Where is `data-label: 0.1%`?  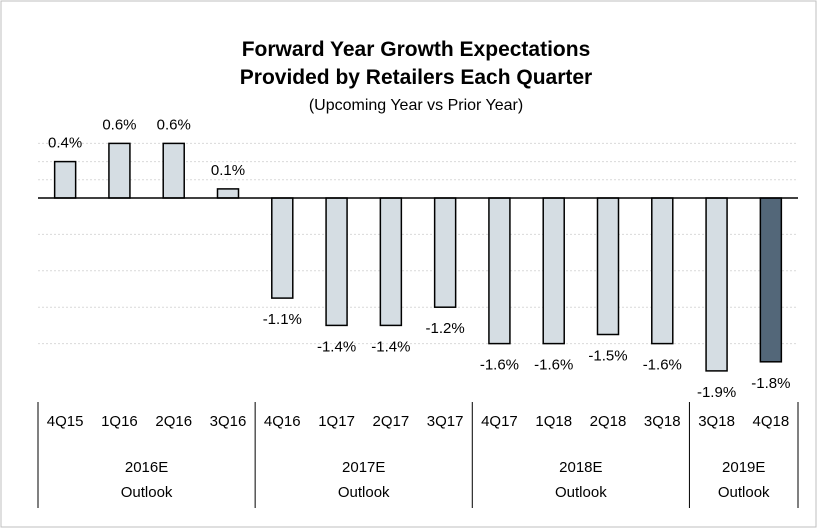
data-label: 0.1% is located at coordinates (228, 170).